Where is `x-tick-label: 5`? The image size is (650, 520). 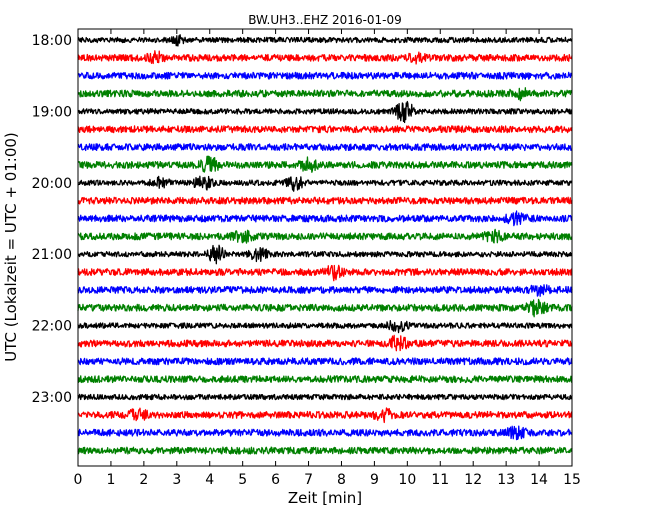 x-tick-label: 5 is located at coordinates (242, 480).